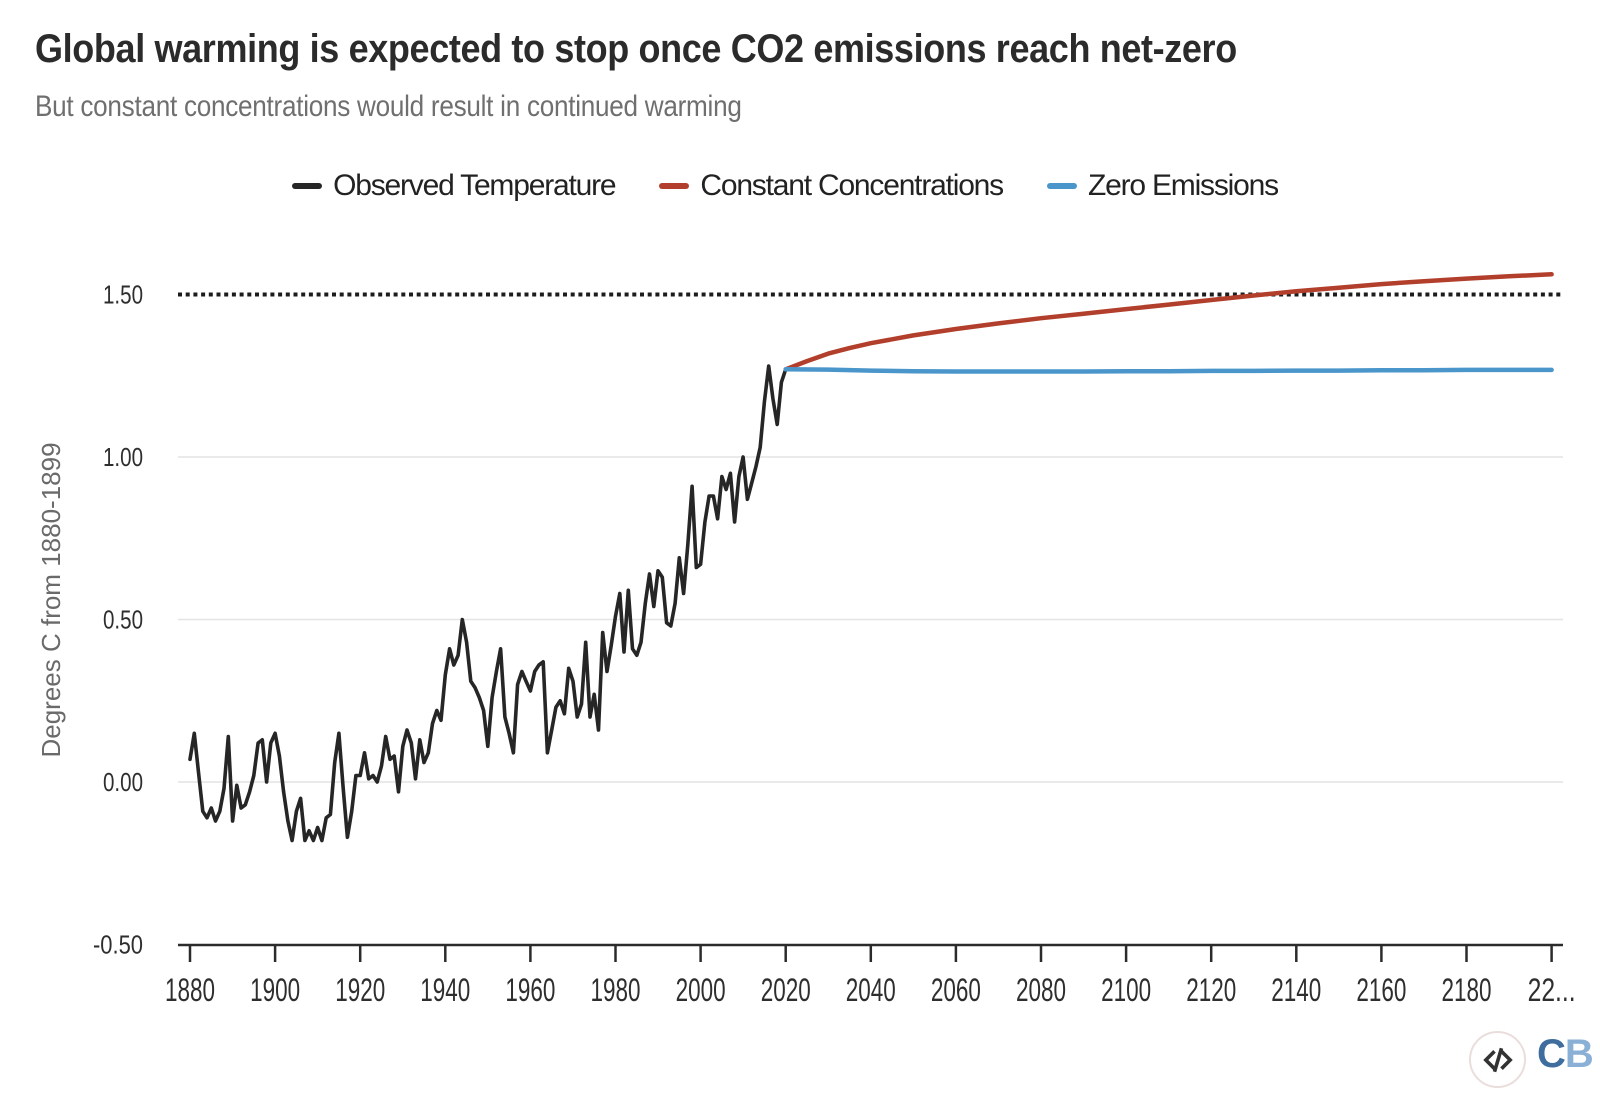 The width and height of the screenshot is (1600, 1101). I want to click on y-tick-label: 0.00, so click(123, 782).